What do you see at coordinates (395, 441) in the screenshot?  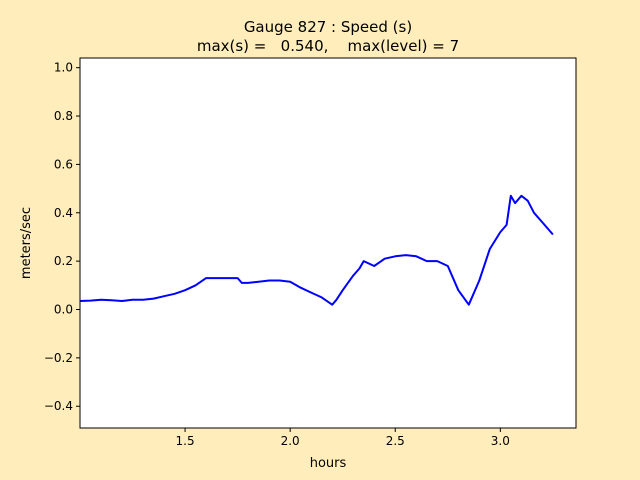 I see `x-tick-label: 2.5` at bounding box center [395, 441].